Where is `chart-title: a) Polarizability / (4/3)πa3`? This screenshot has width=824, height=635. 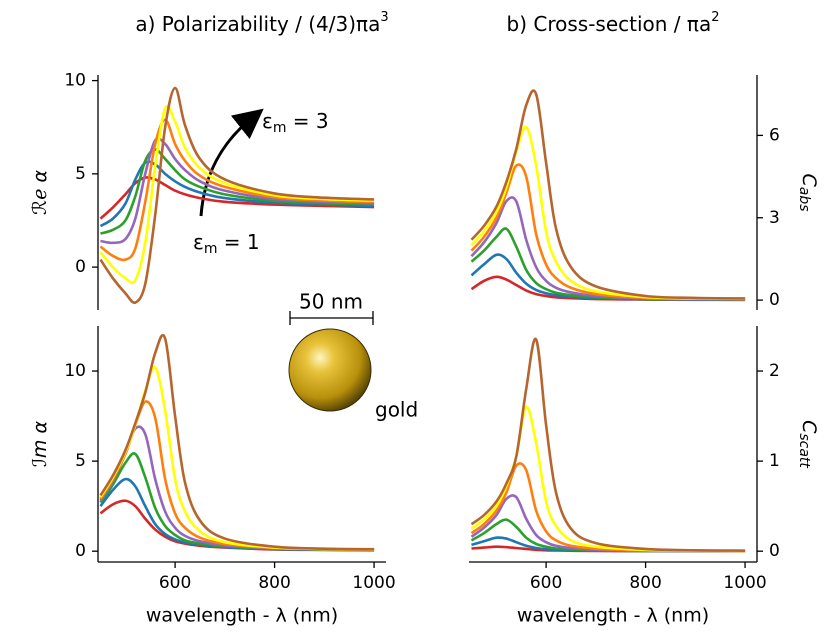
chart-title: a) Polarizability / (4/3)πa3 is located at coordinates (261, 23).